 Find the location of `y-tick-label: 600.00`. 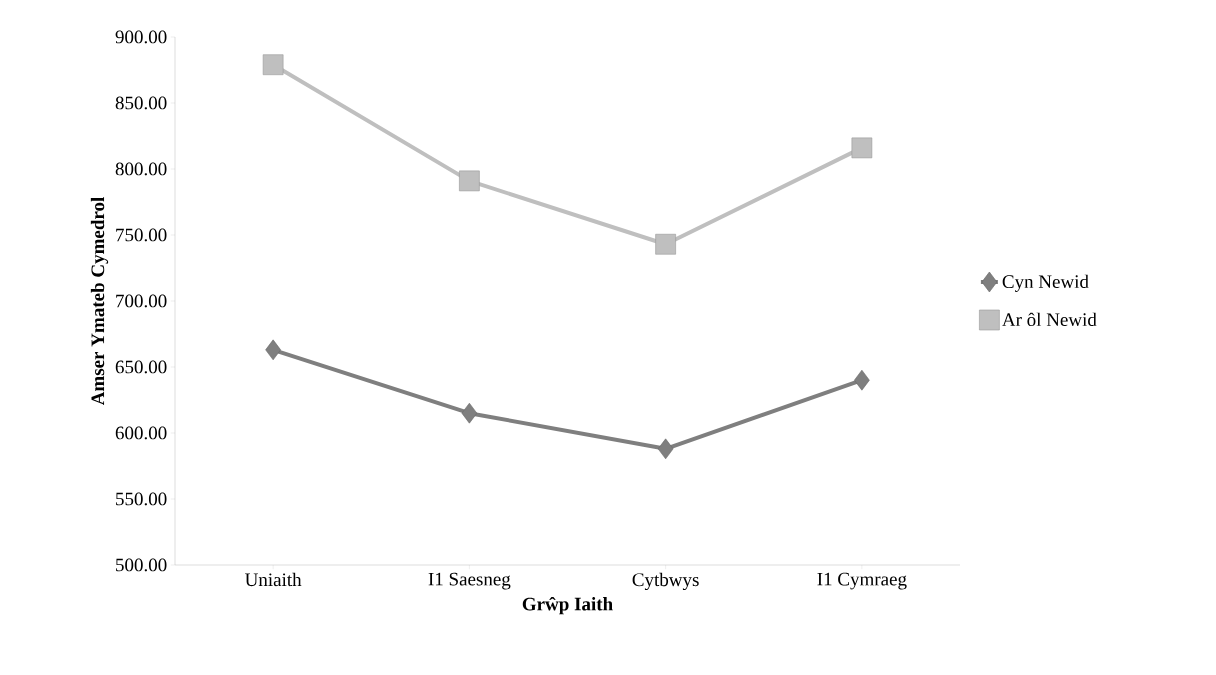

y-tick-label: 600.00 is located at coordinates (141, 433).